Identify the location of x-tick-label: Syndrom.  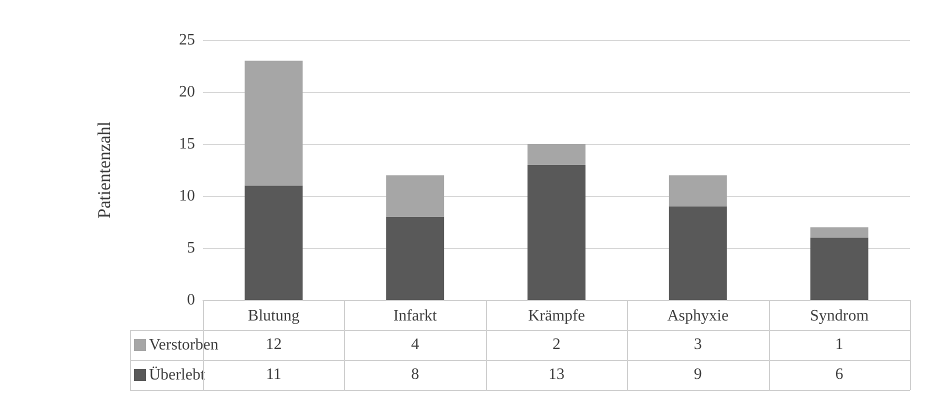
(840, 316).